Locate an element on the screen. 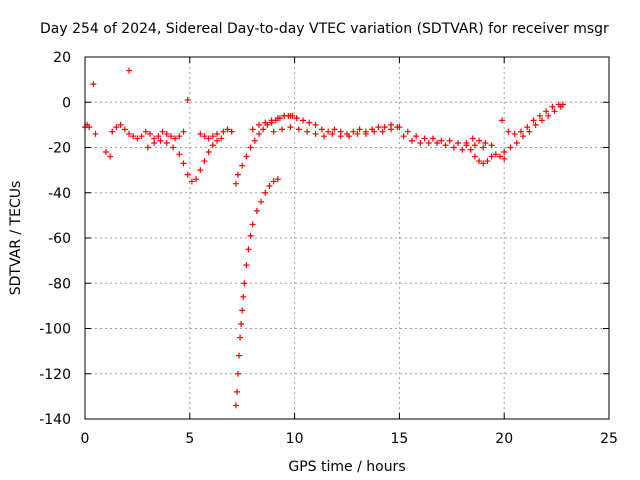  series-dip-19h is located at coordinates (485, 151).